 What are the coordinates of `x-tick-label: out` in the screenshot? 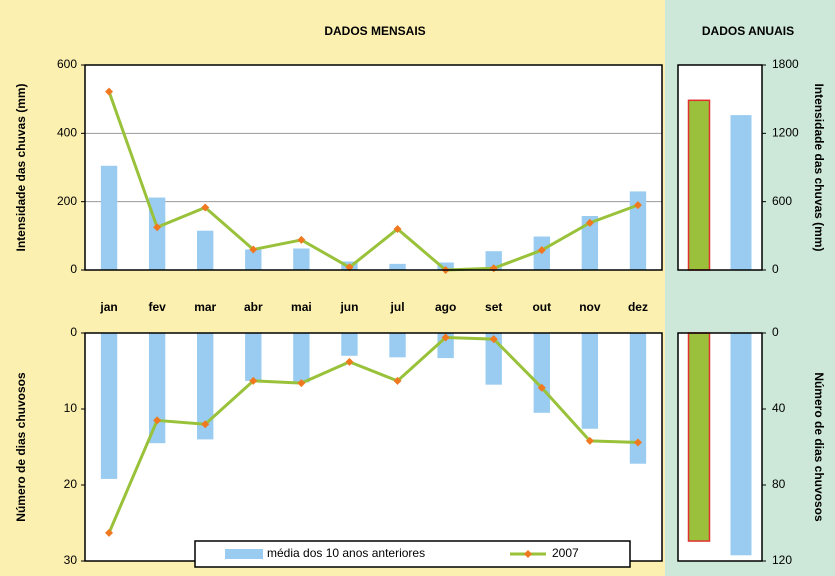 It's located at (541, 307).